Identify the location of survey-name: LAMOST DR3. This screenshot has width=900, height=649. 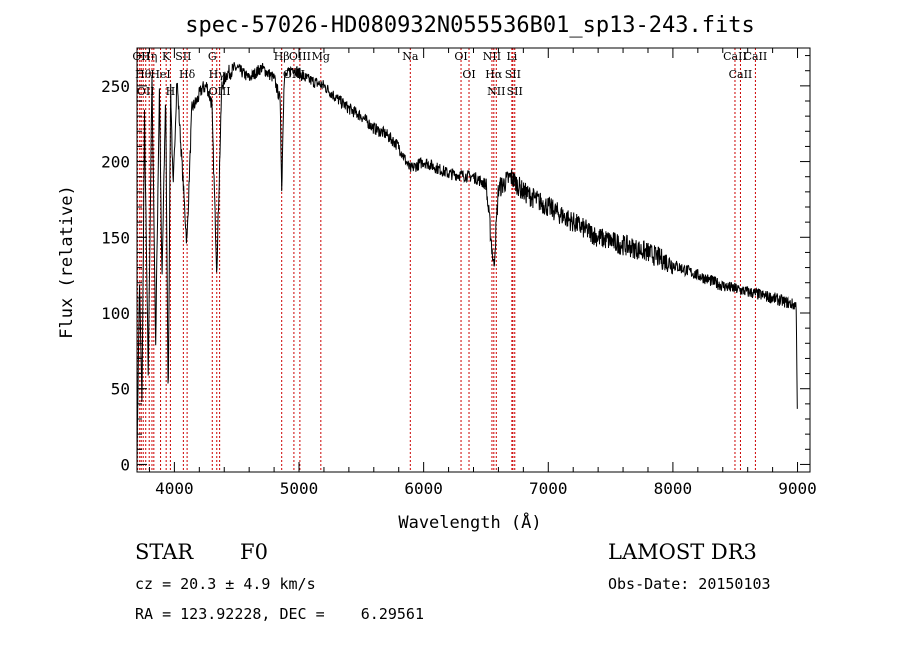
(682, 552).